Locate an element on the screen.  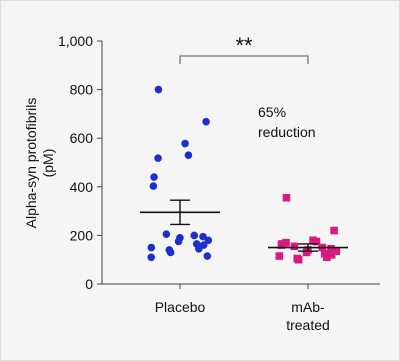
x-category-label: Placebo is located at coordinates (180, 307).